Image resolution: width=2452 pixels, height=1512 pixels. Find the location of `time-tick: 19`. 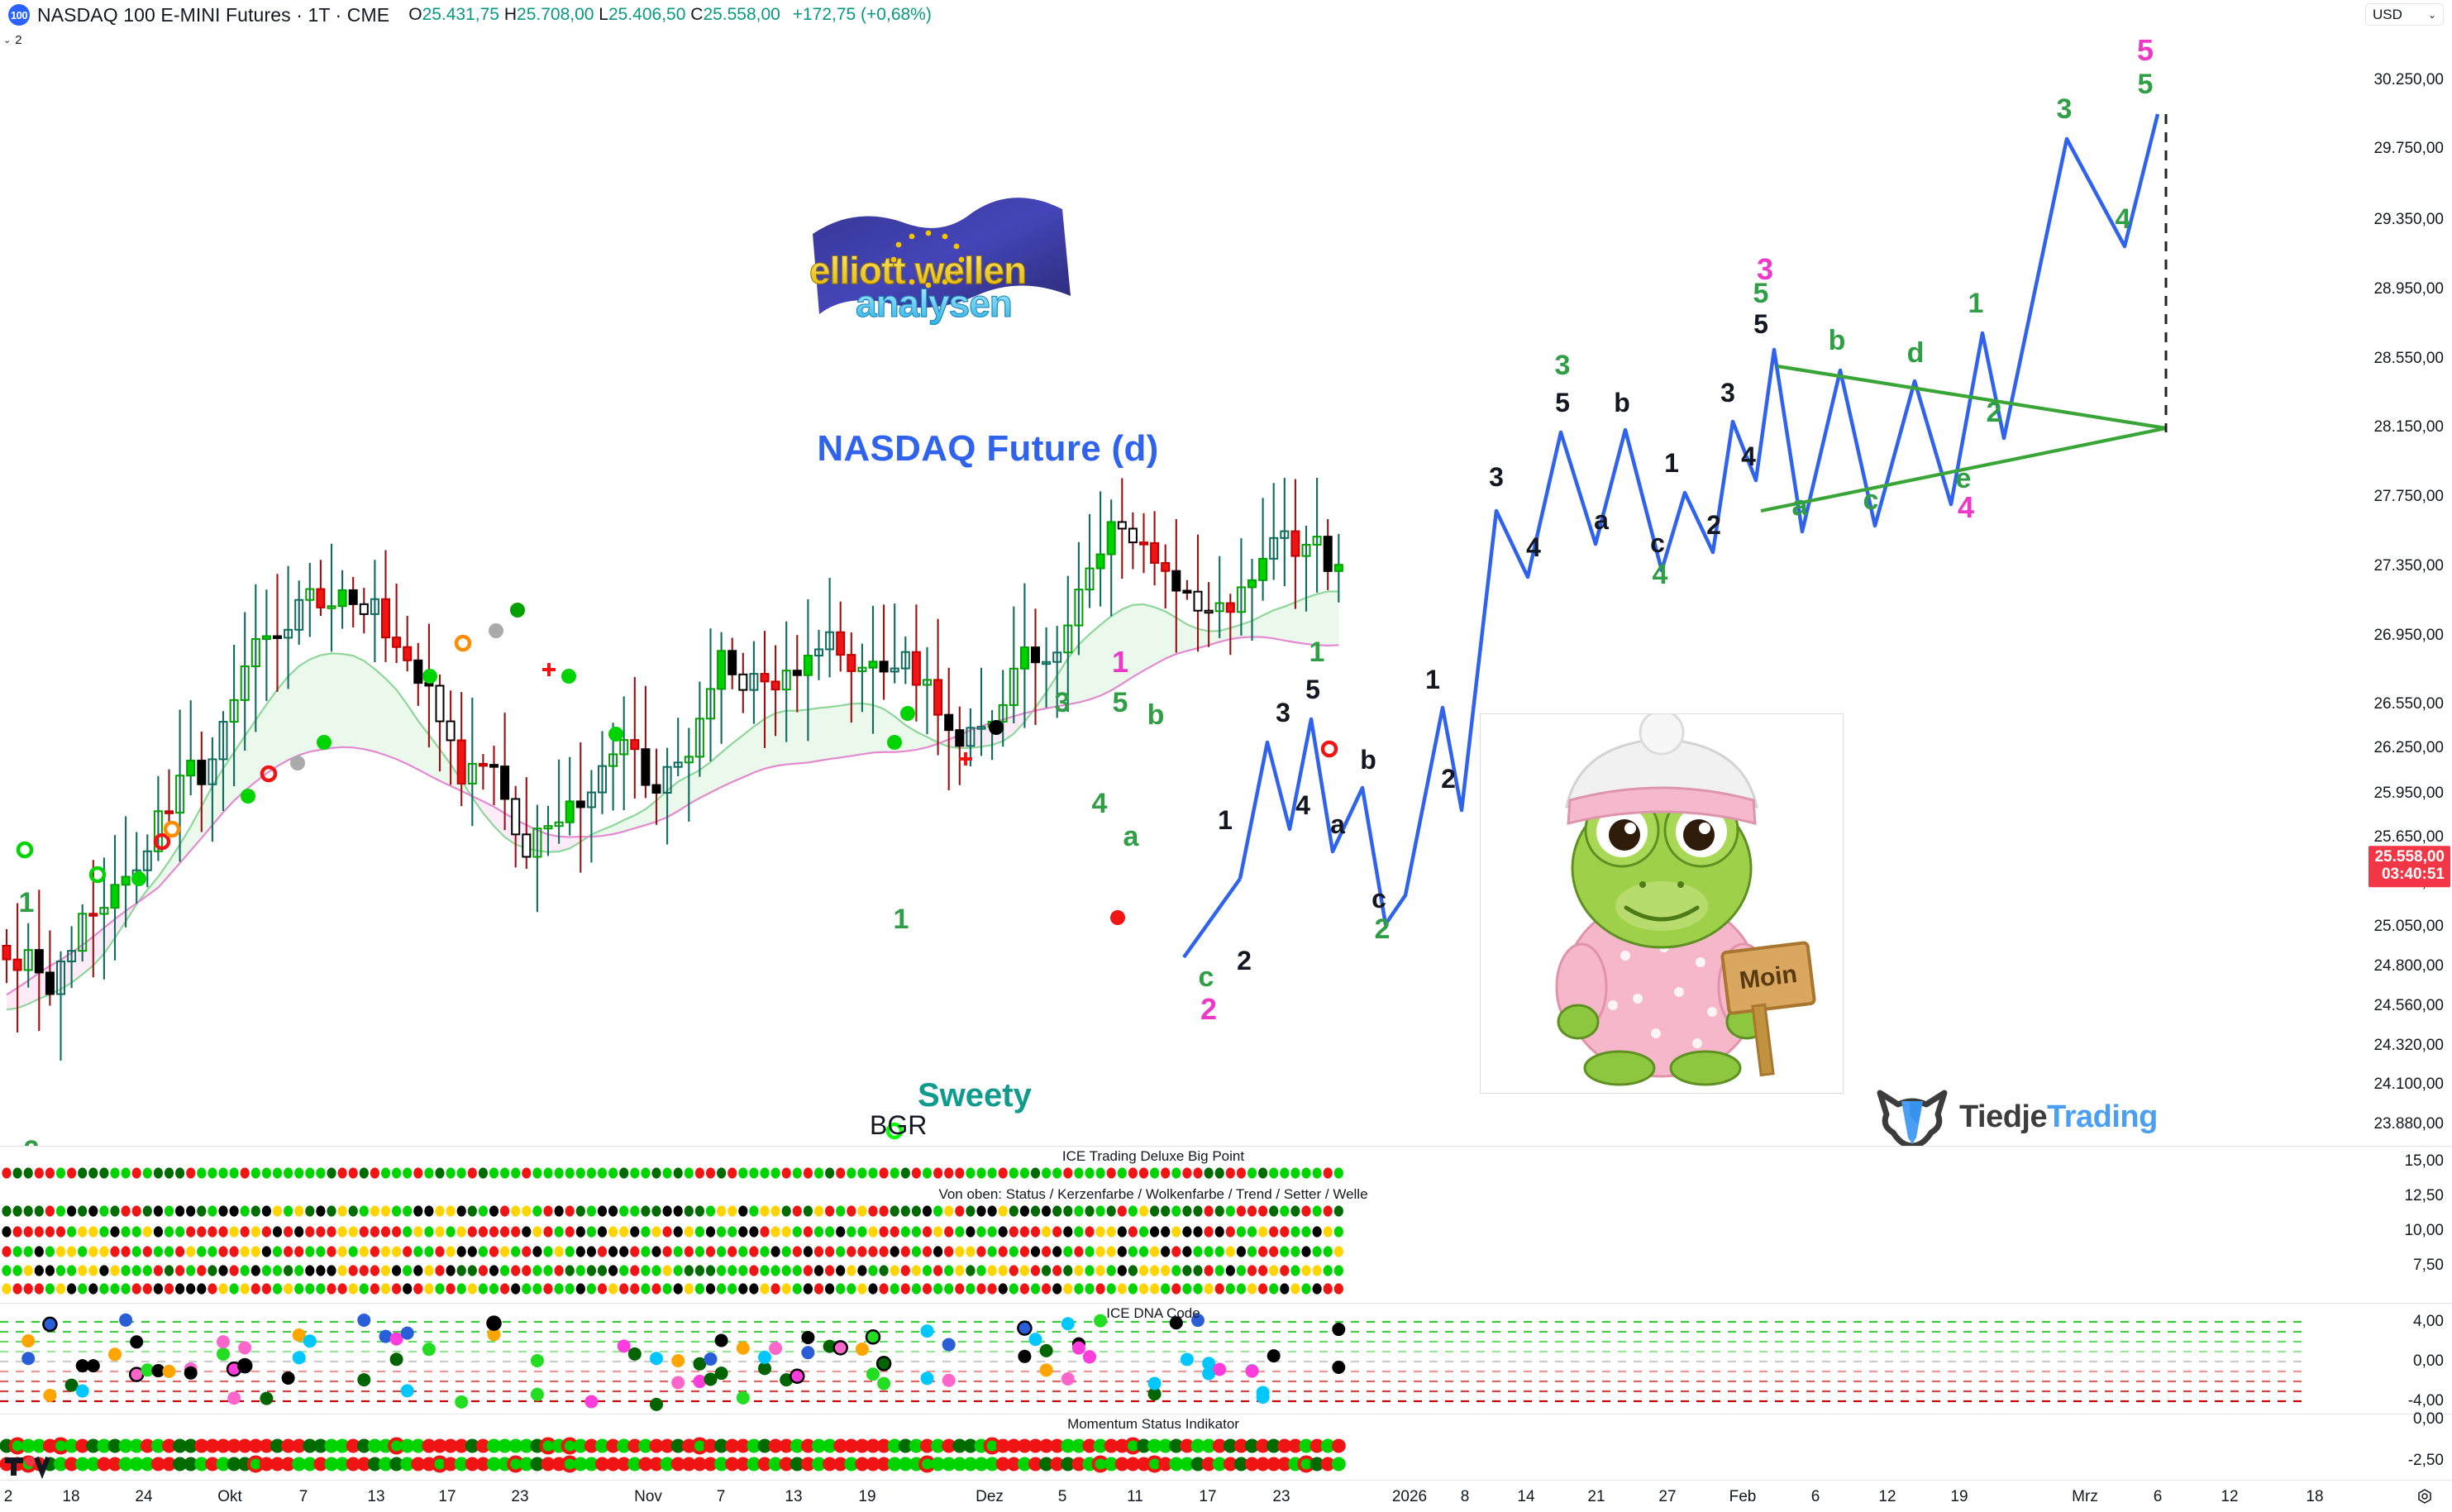

time-tick: 19 is located at coordinates (867, 1496).